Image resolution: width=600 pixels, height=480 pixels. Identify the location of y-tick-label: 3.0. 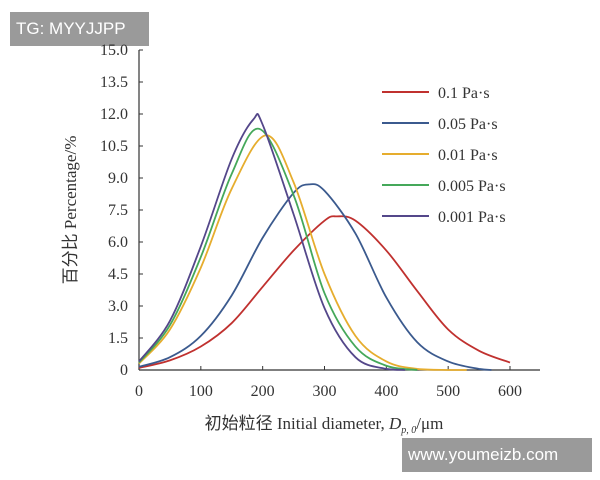
(118, 306).